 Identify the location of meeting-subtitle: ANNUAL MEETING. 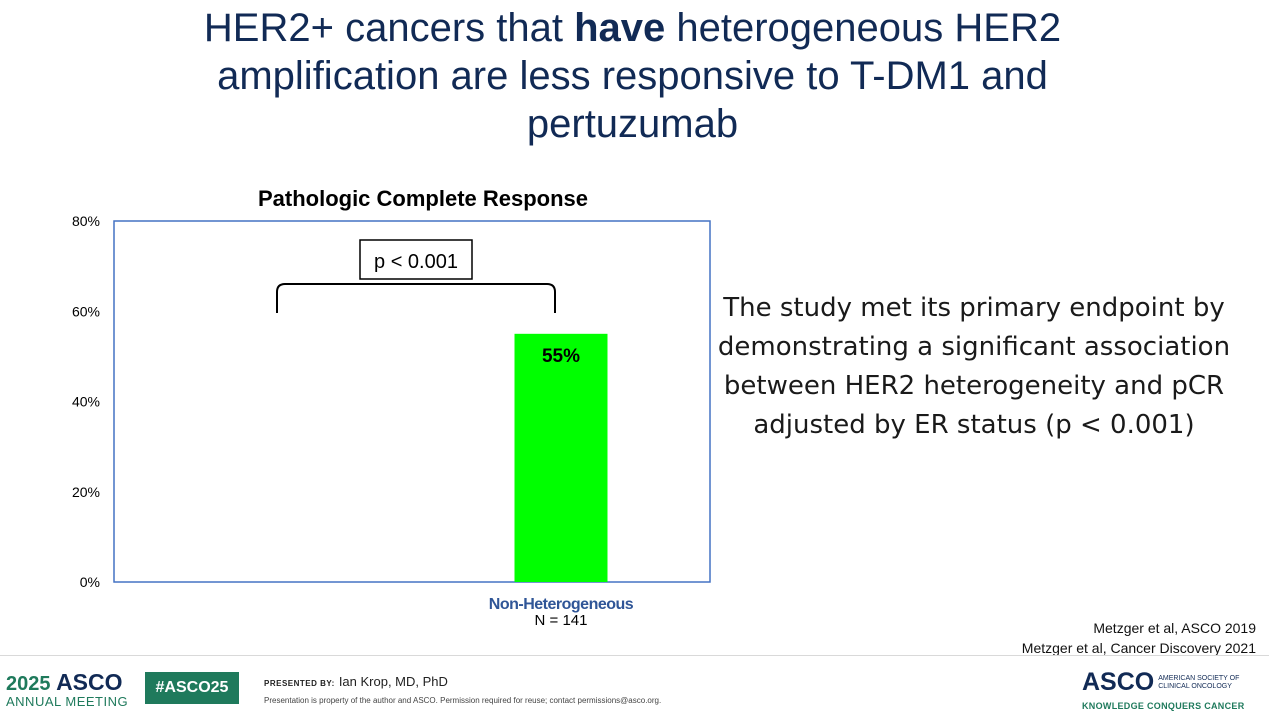
(67, 701).